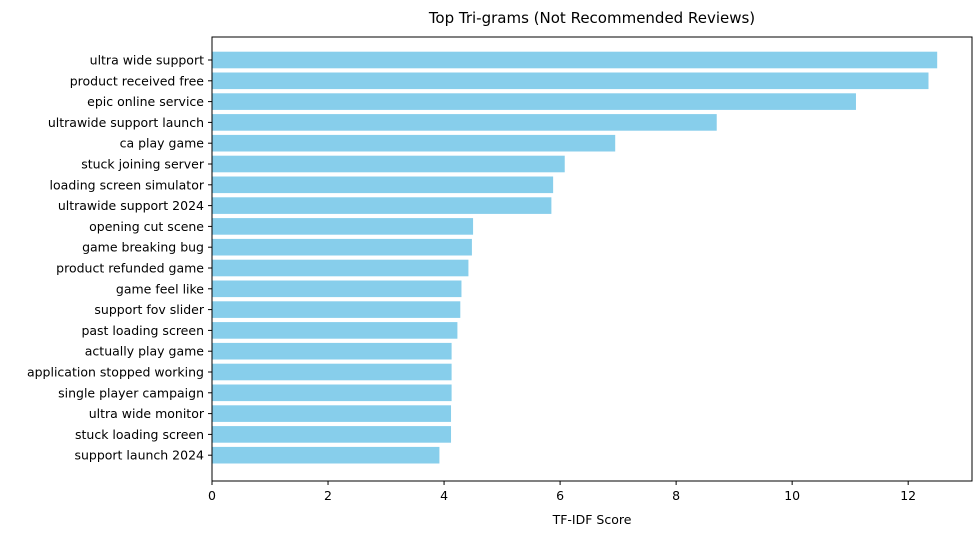  What do you see at coordinates (143, 164) in the screenshot?
I see `y-tick-label: stuck joining server` at bounding box center [143, 164].